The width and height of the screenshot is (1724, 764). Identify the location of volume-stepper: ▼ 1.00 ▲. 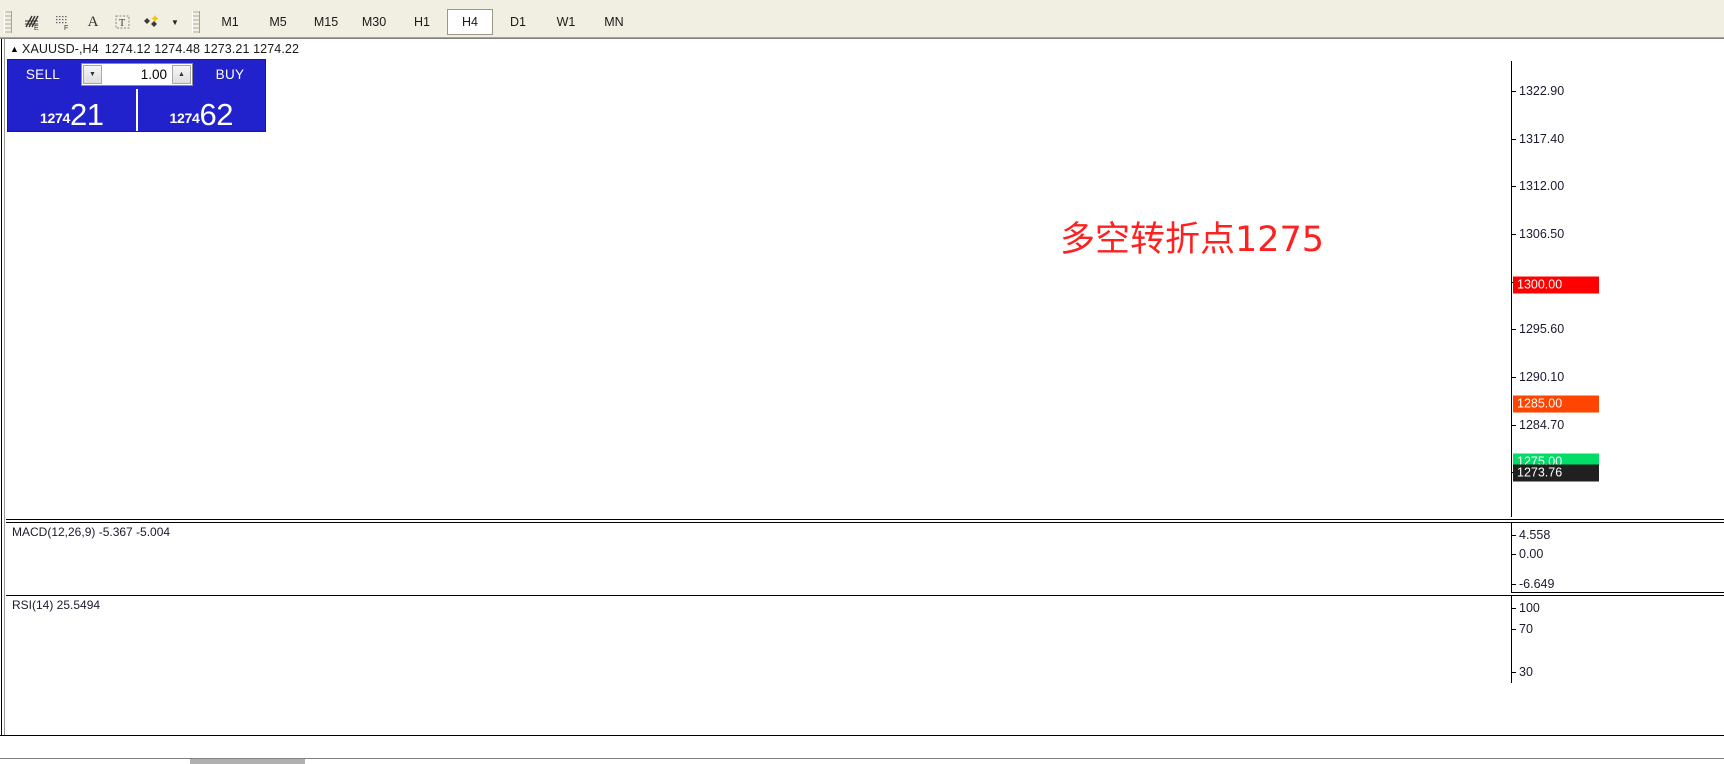
(137, 74).